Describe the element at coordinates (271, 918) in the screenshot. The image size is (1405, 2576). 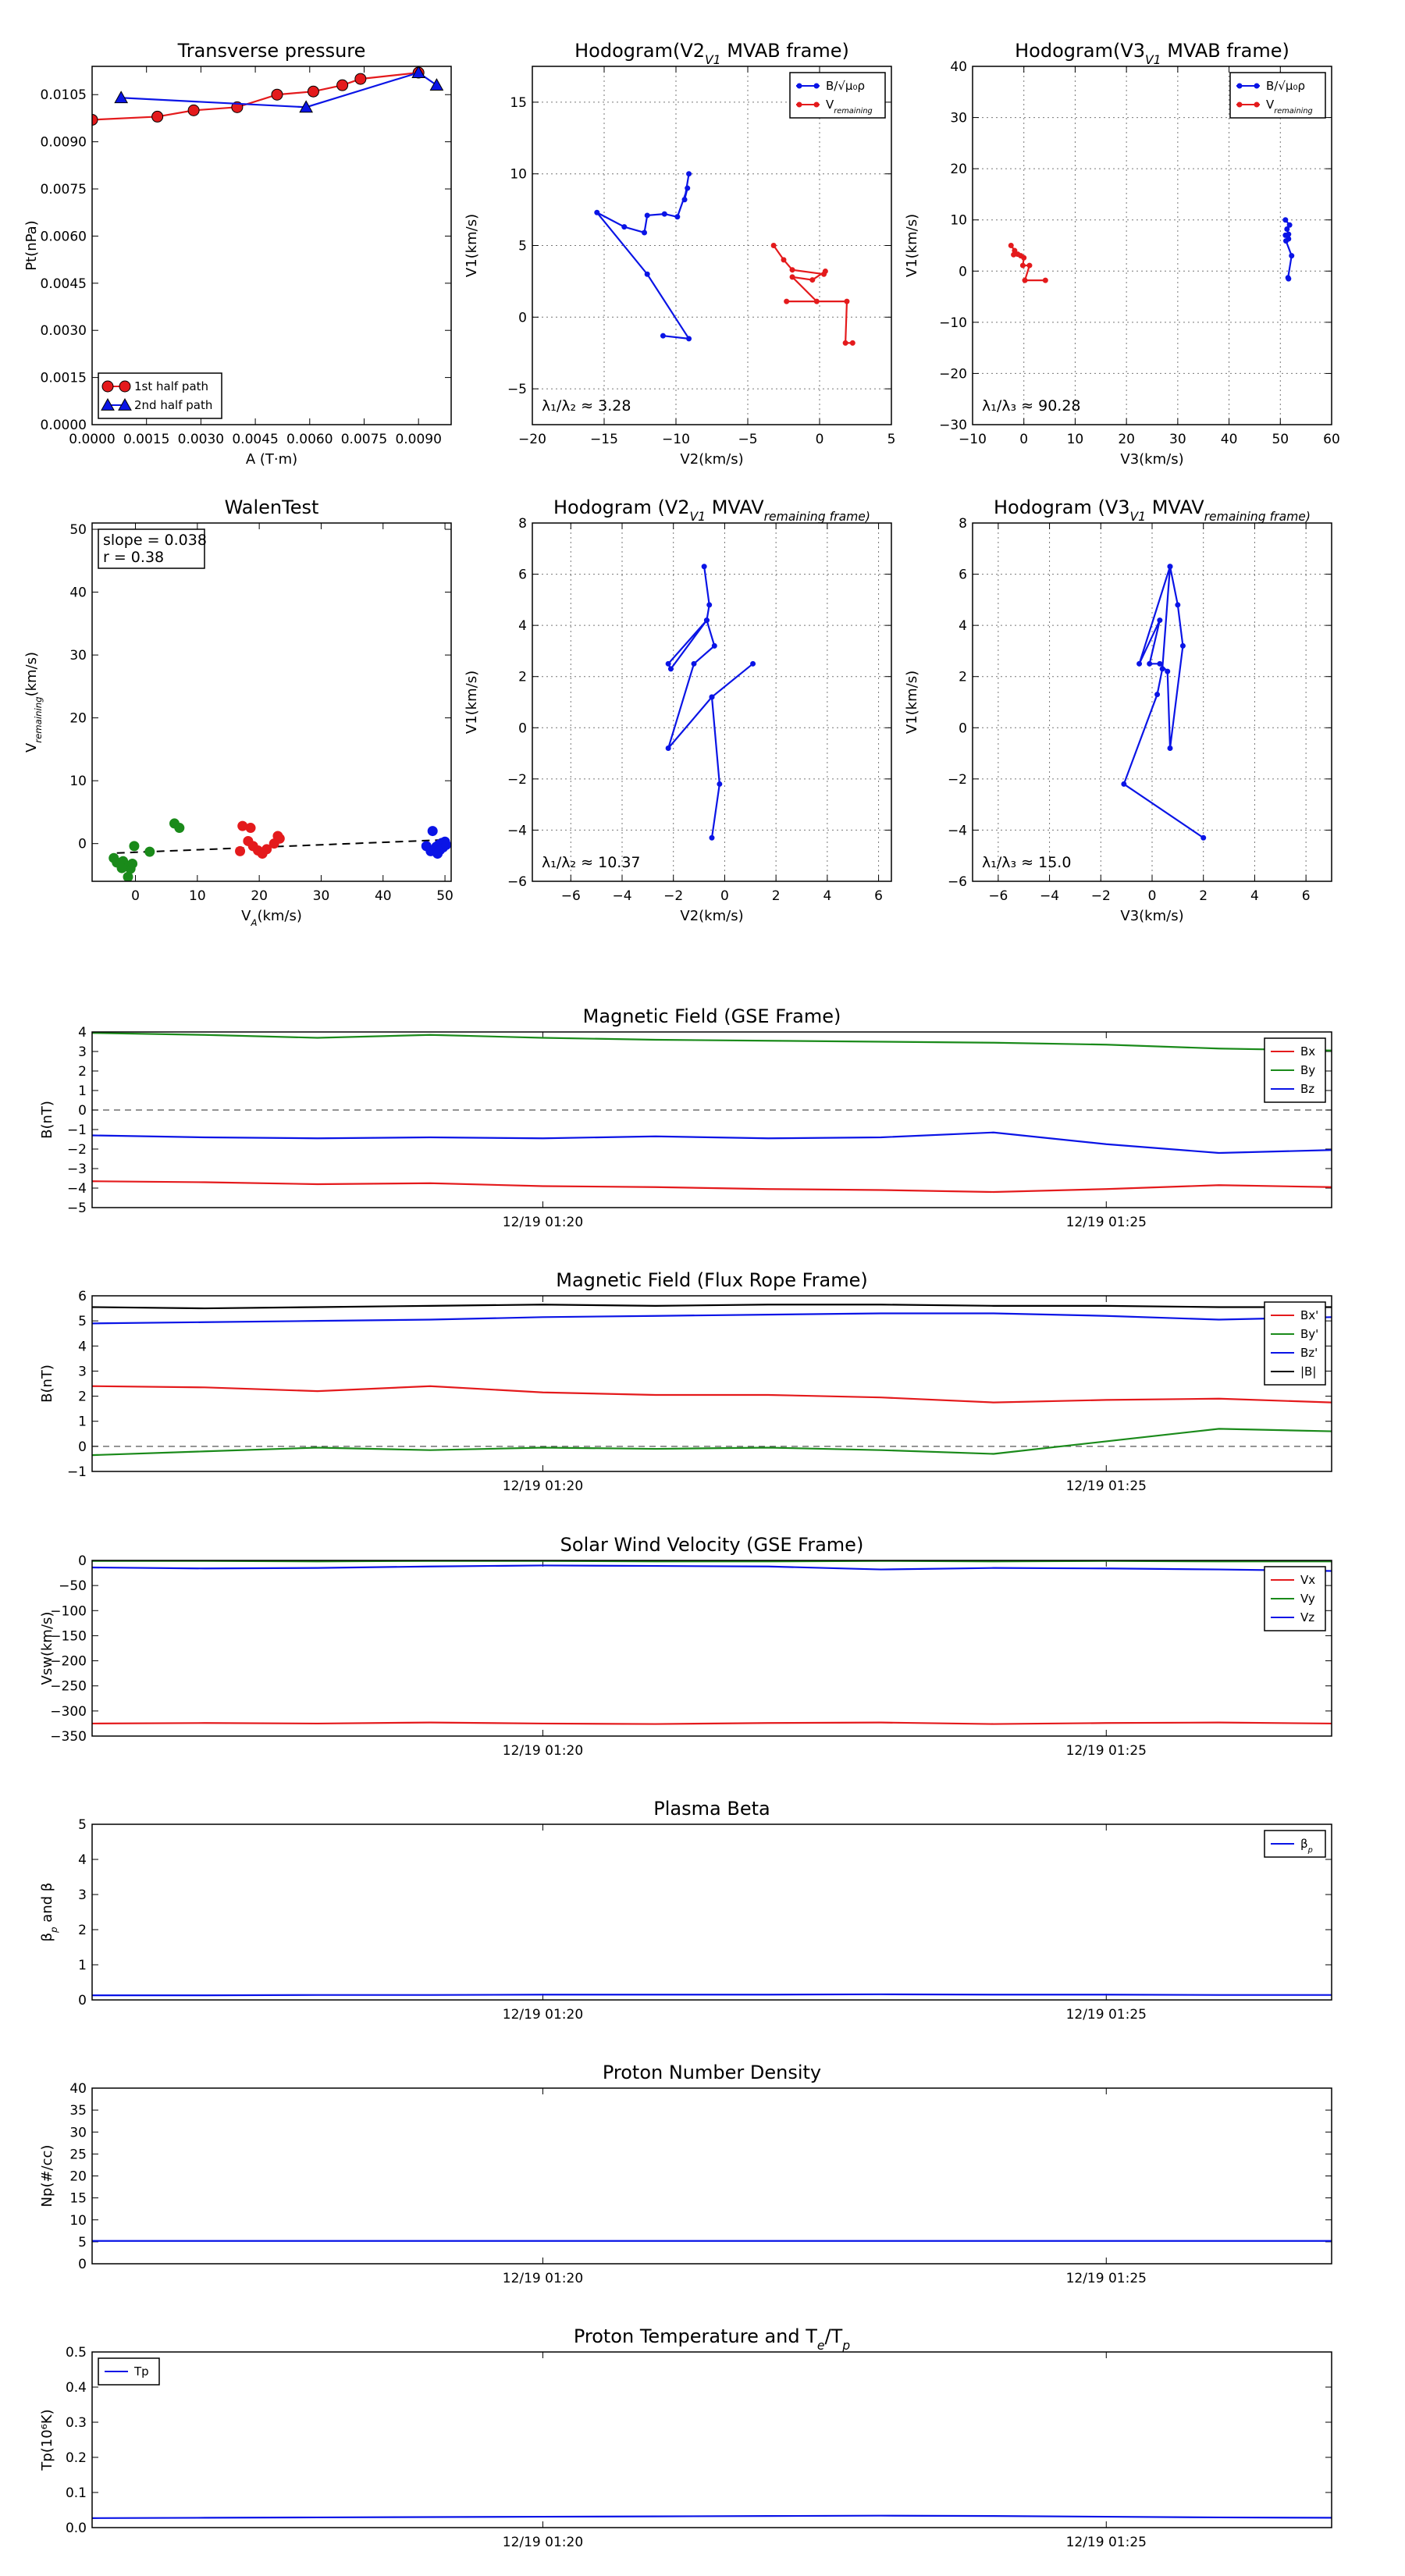
I see `x-axis-label: VA(km/s)` at that location.